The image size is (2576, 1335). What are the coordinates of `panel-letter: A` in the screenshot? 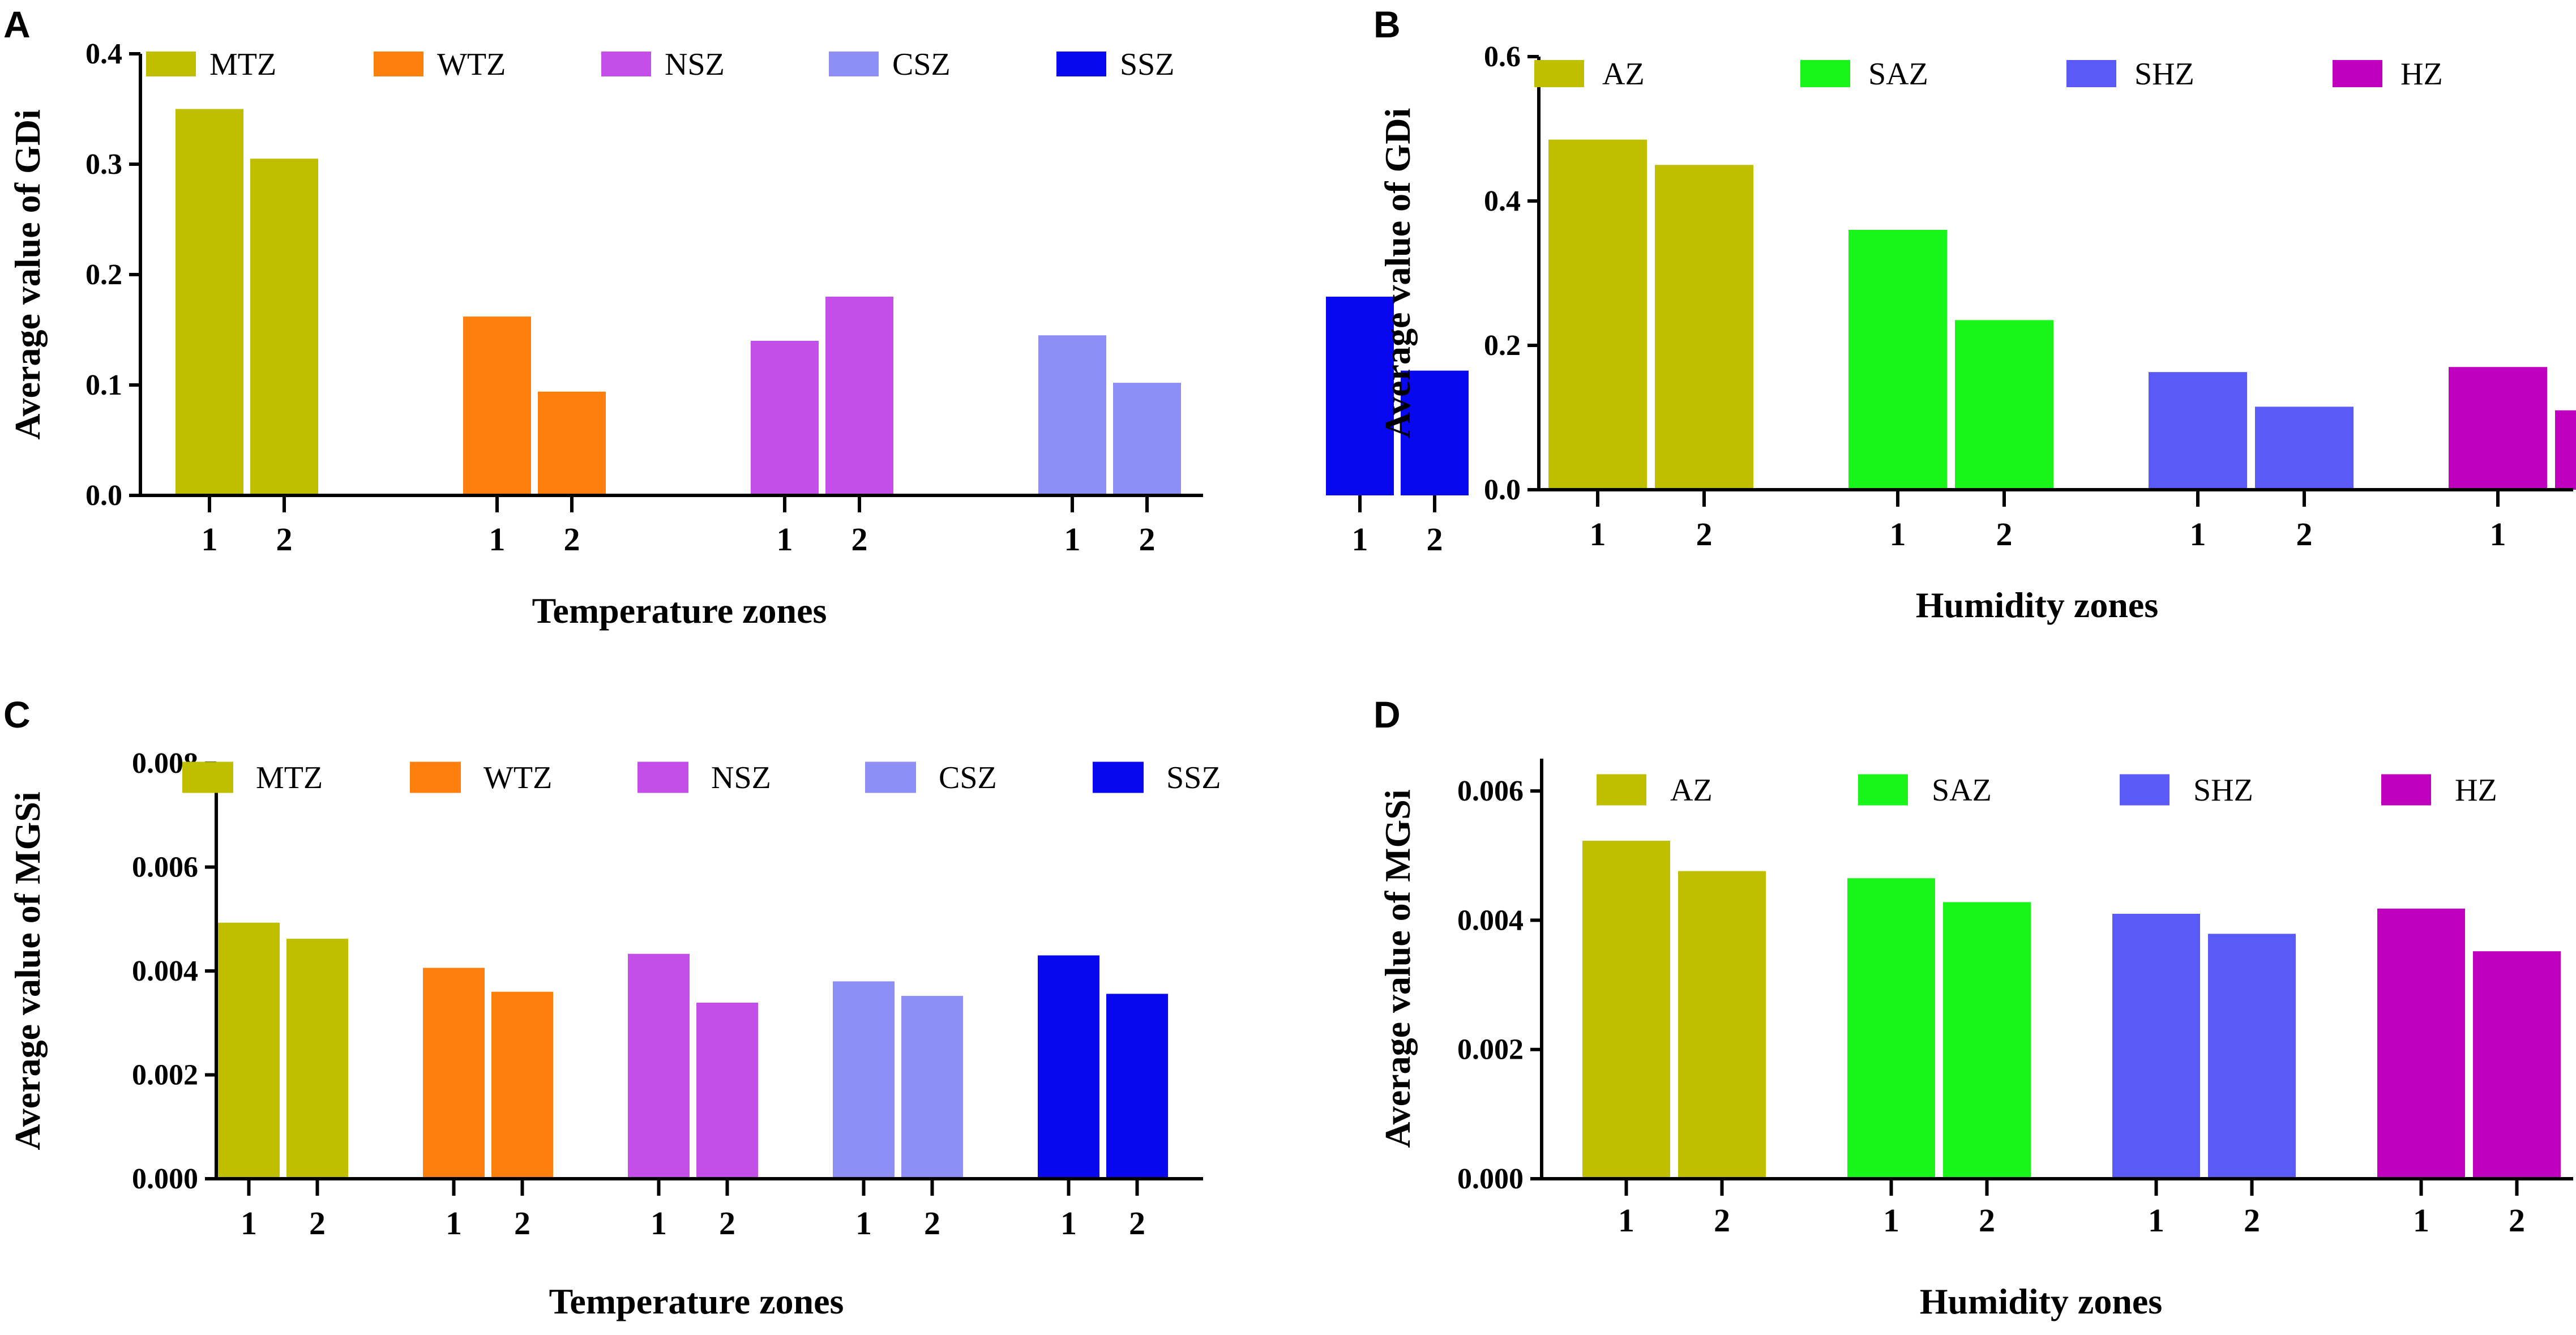 It's located at (17, 24).